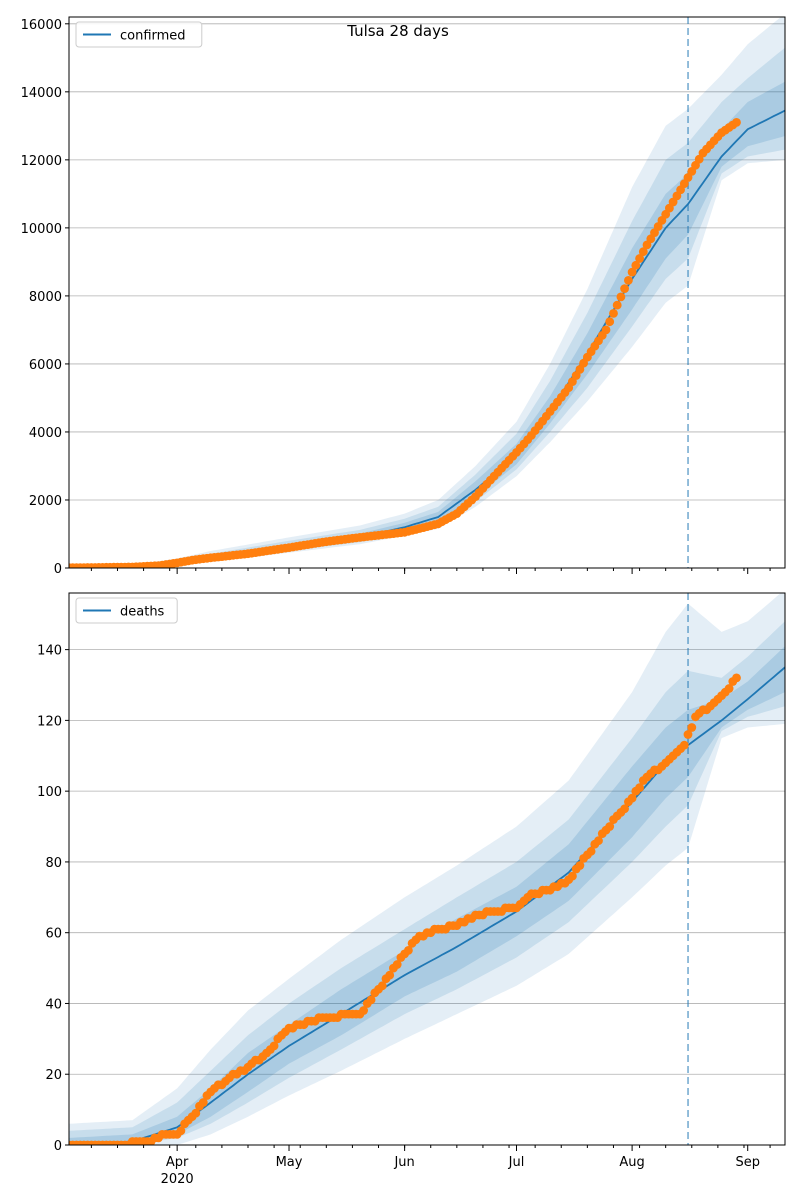  Describe the element at coordinates (142, 612) in the screenshot. I see `legend-label: deaths` at that location.